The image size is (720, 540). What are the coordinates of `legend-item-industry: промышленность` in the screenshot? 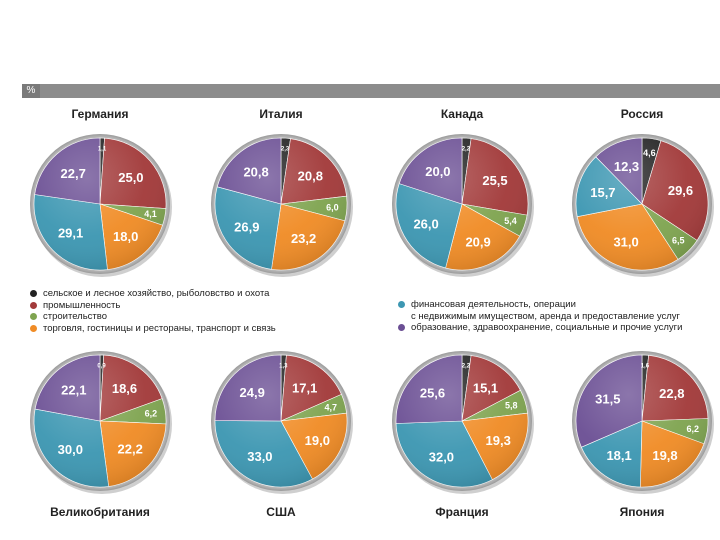 It's located at (195, 306).